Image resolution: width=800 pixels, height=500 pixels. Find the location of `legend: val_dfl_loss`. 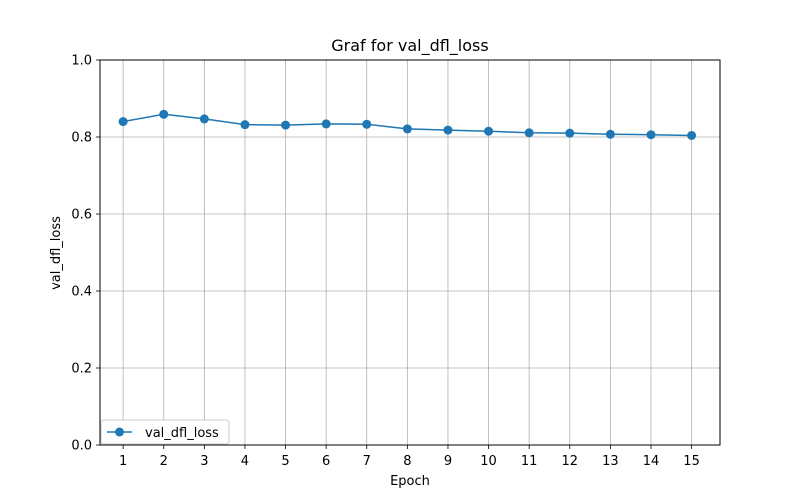

legend: val_dfl_loss is located at coordinates (165, 432).